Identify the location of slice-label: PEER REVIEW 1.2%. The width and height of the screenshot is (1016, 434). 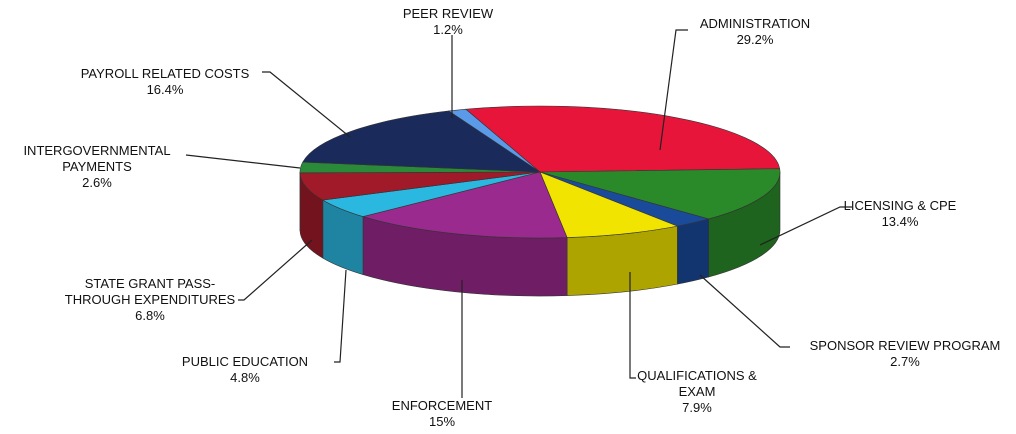
(448, 22).